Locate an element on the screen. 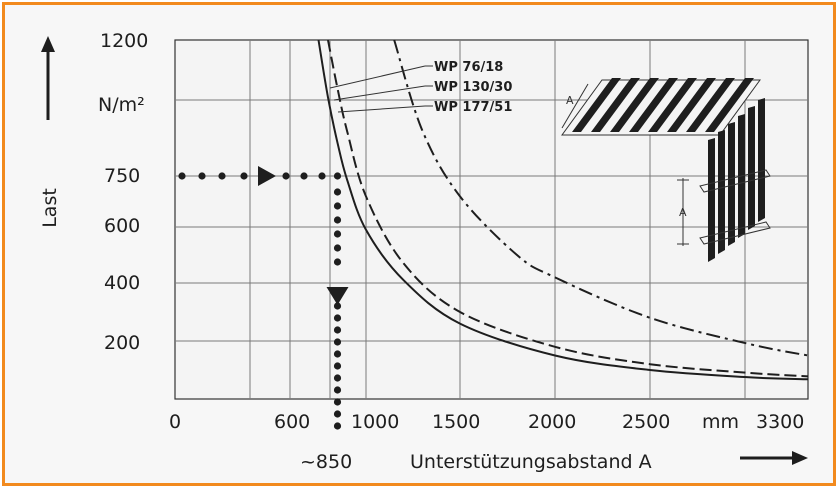 The image size is (836, 486). x-tick-1000: 1000 is located at coordinates (375, 422).